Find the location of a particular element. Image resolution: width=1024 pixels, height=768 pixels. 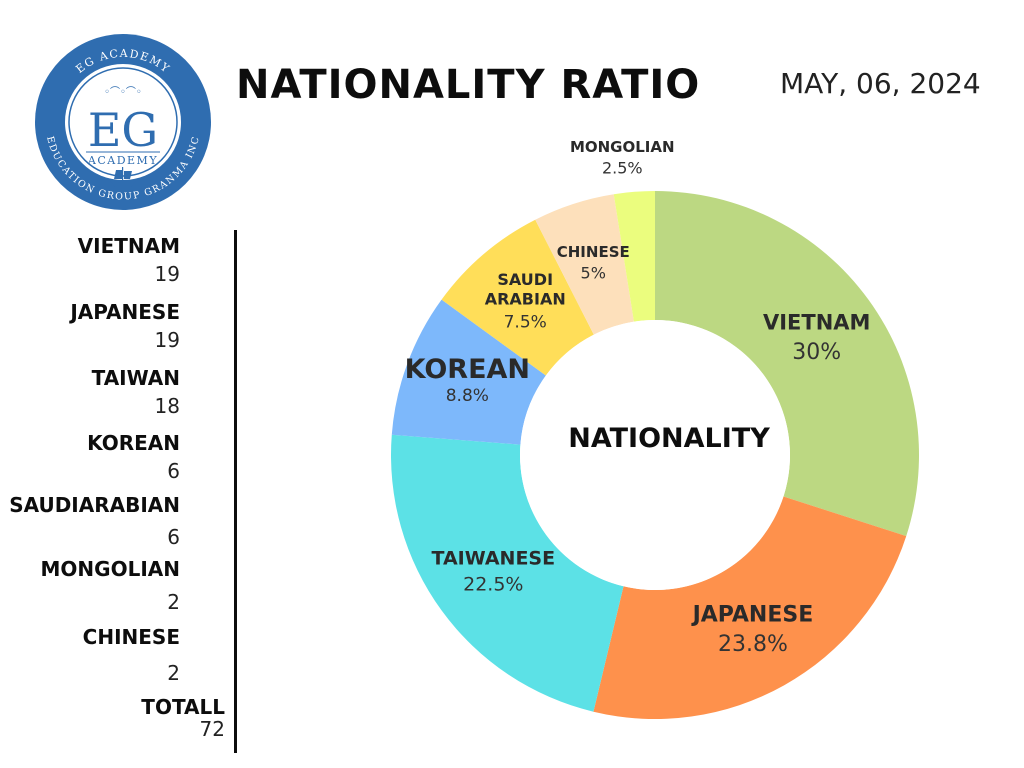

summary-item-name: KOREAN is located at coordinates (133, 443).